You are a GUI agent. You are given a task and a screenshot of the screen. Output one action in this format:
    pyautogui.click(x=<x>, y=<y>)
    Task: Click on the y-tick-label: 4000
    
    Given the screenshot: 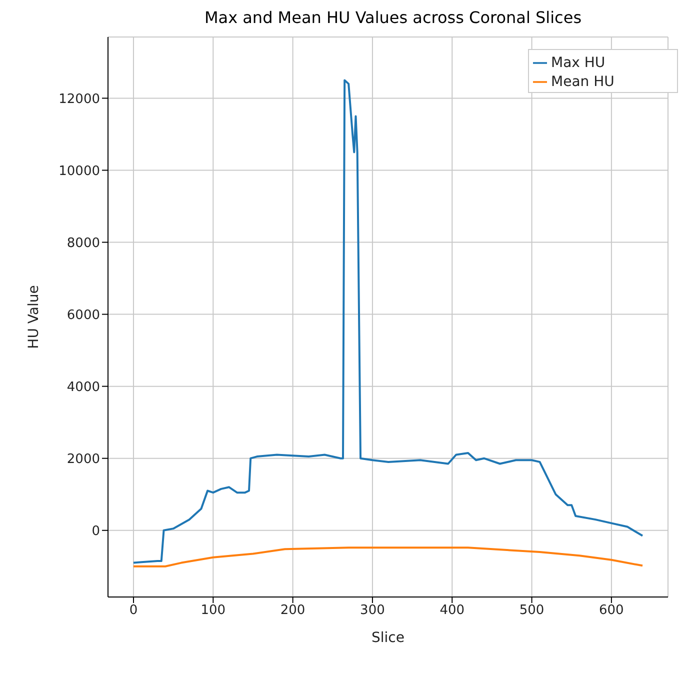 What is the action you would take?
    pyautogui.click(x=83, y=387)
    